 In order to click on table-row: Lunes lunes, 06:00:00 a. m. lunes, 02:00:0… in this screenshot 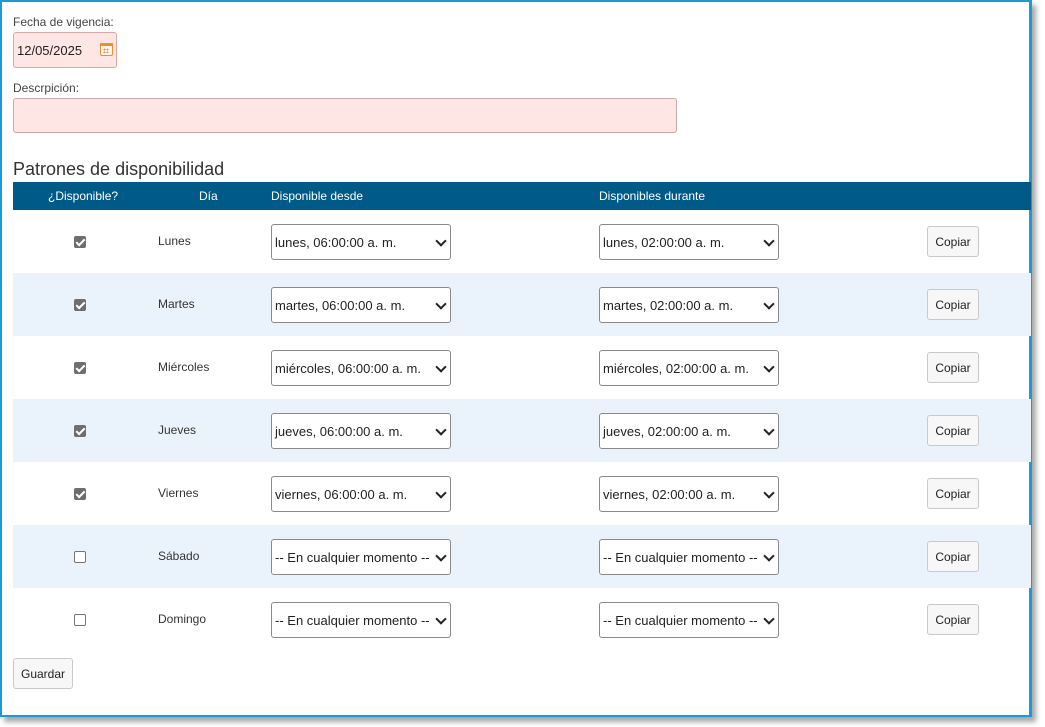, I will do `click(522, 241)`.